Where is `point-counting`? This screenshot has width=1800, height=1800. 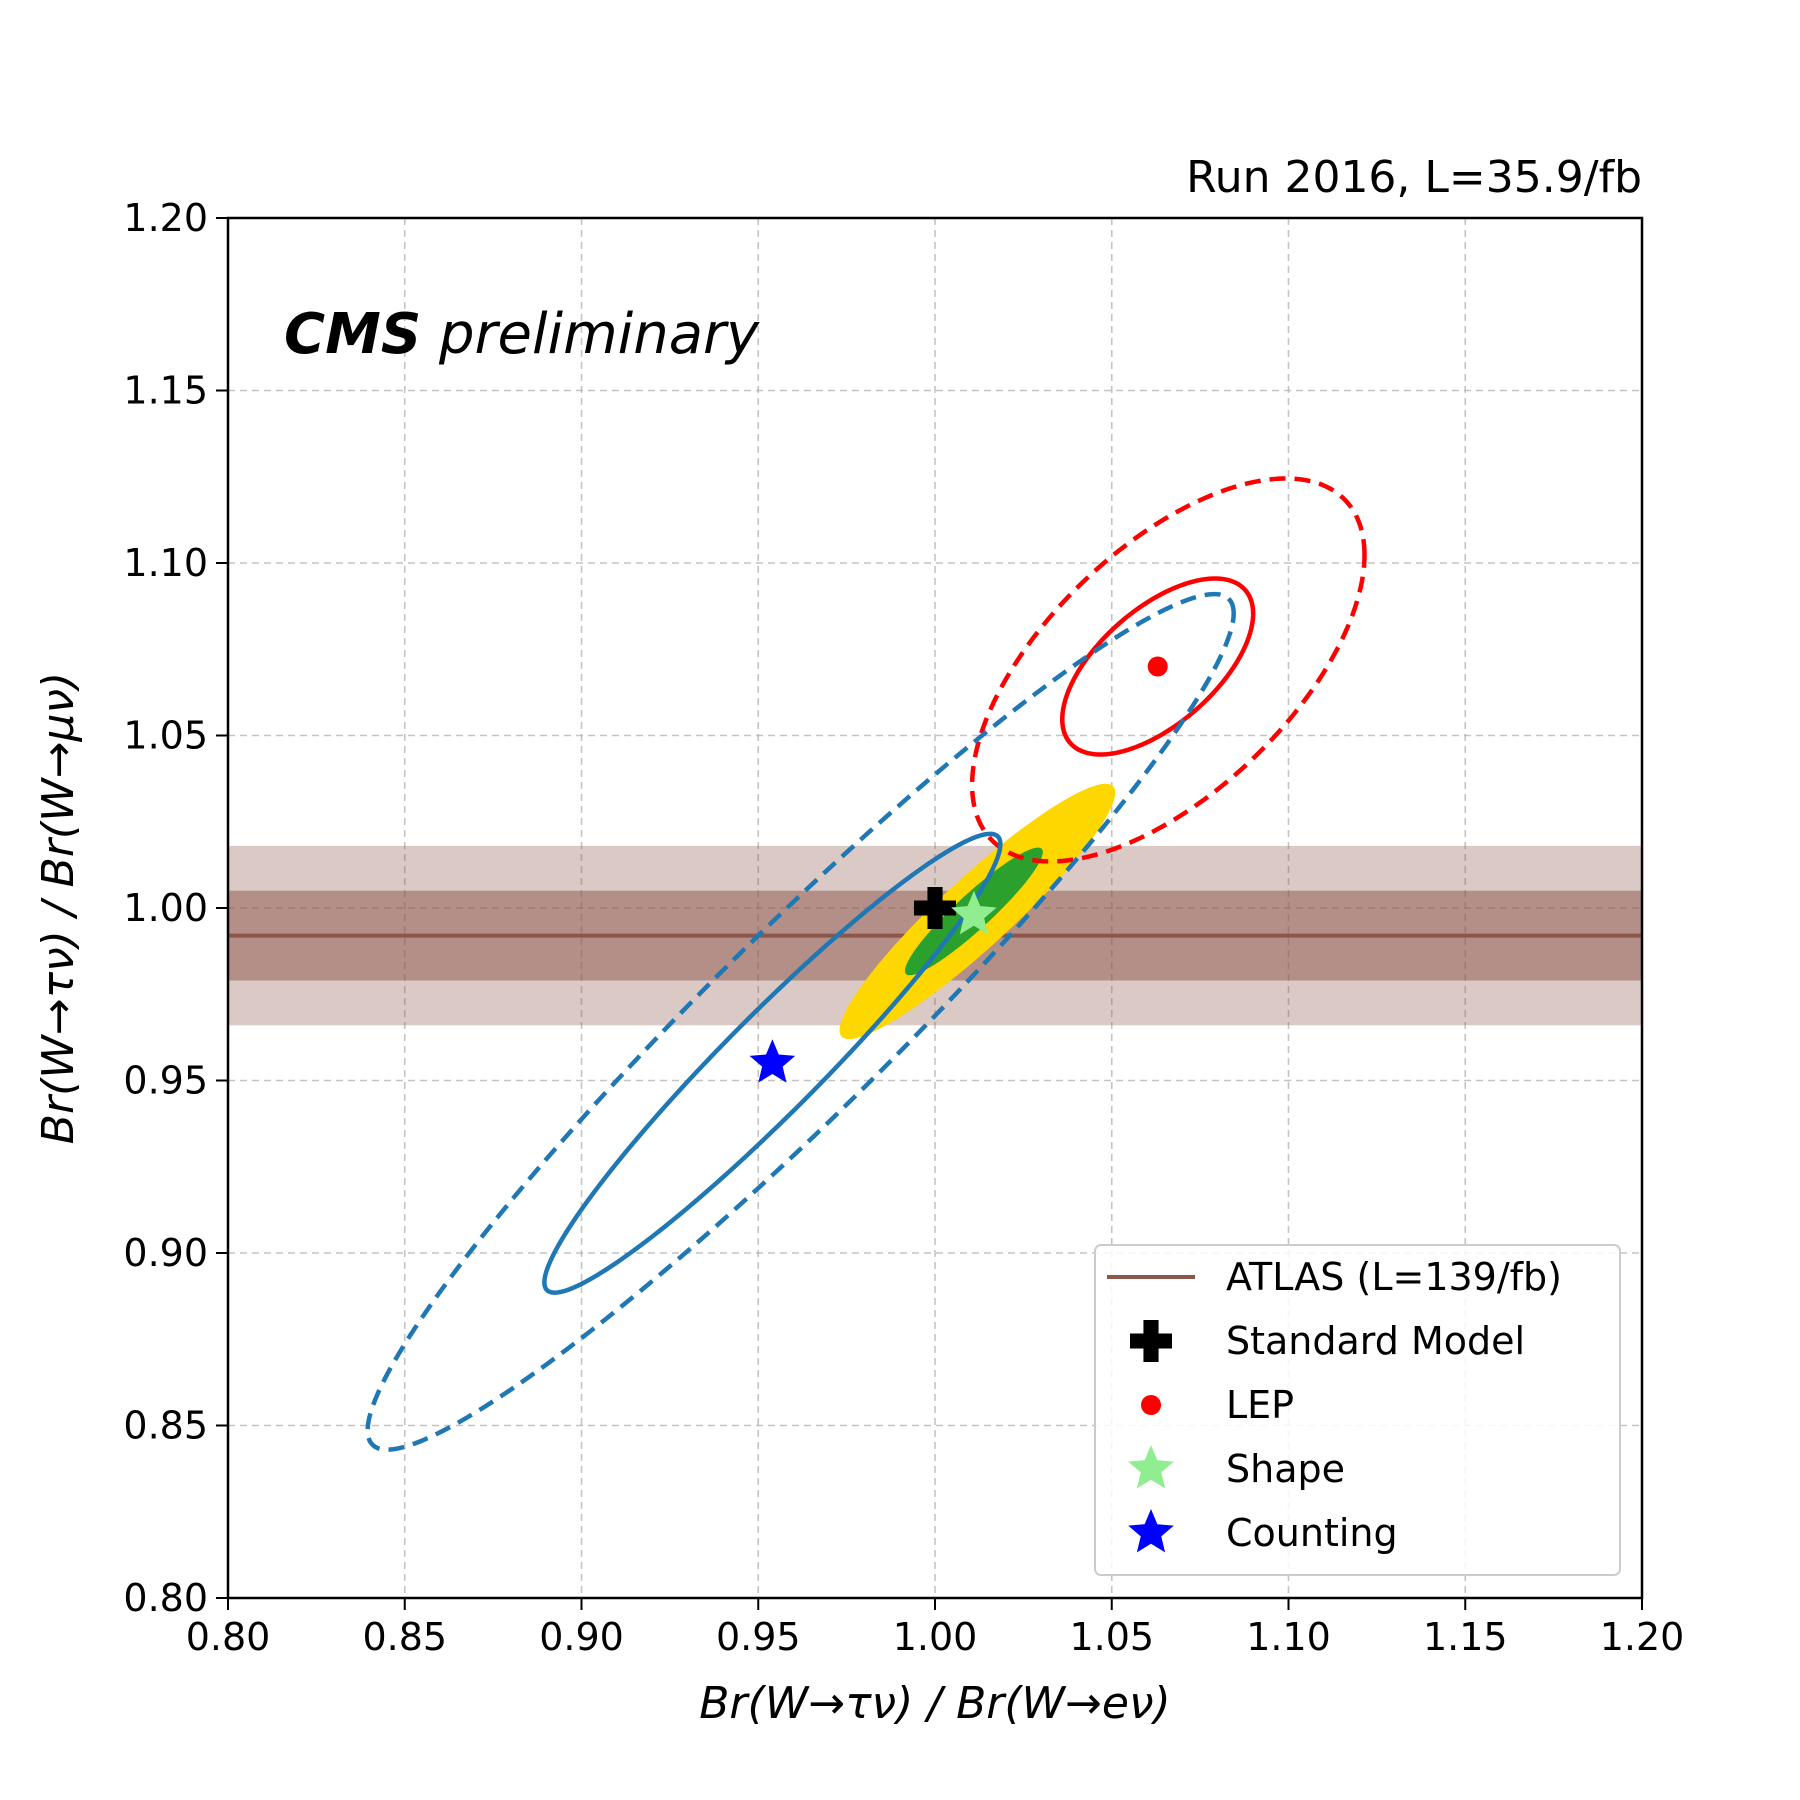
point-counting is located at coordinates (772, 1061).